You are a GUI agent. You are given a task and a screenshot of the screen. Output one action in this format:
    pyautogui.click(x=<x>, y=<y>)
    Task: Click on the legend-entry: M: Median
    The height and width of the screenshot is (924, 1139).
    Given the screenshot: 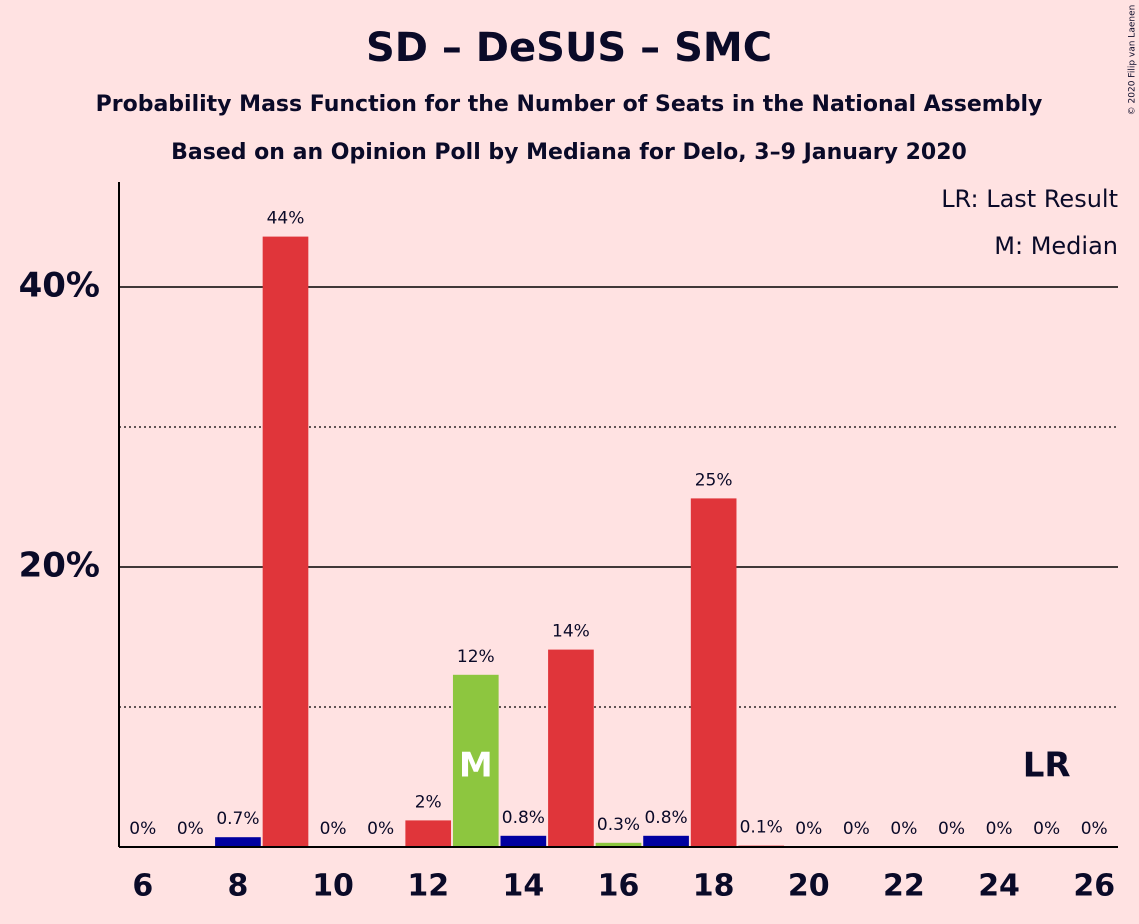 What is the action you would take?
    pyautogui.click(x=1056, y=246)
    